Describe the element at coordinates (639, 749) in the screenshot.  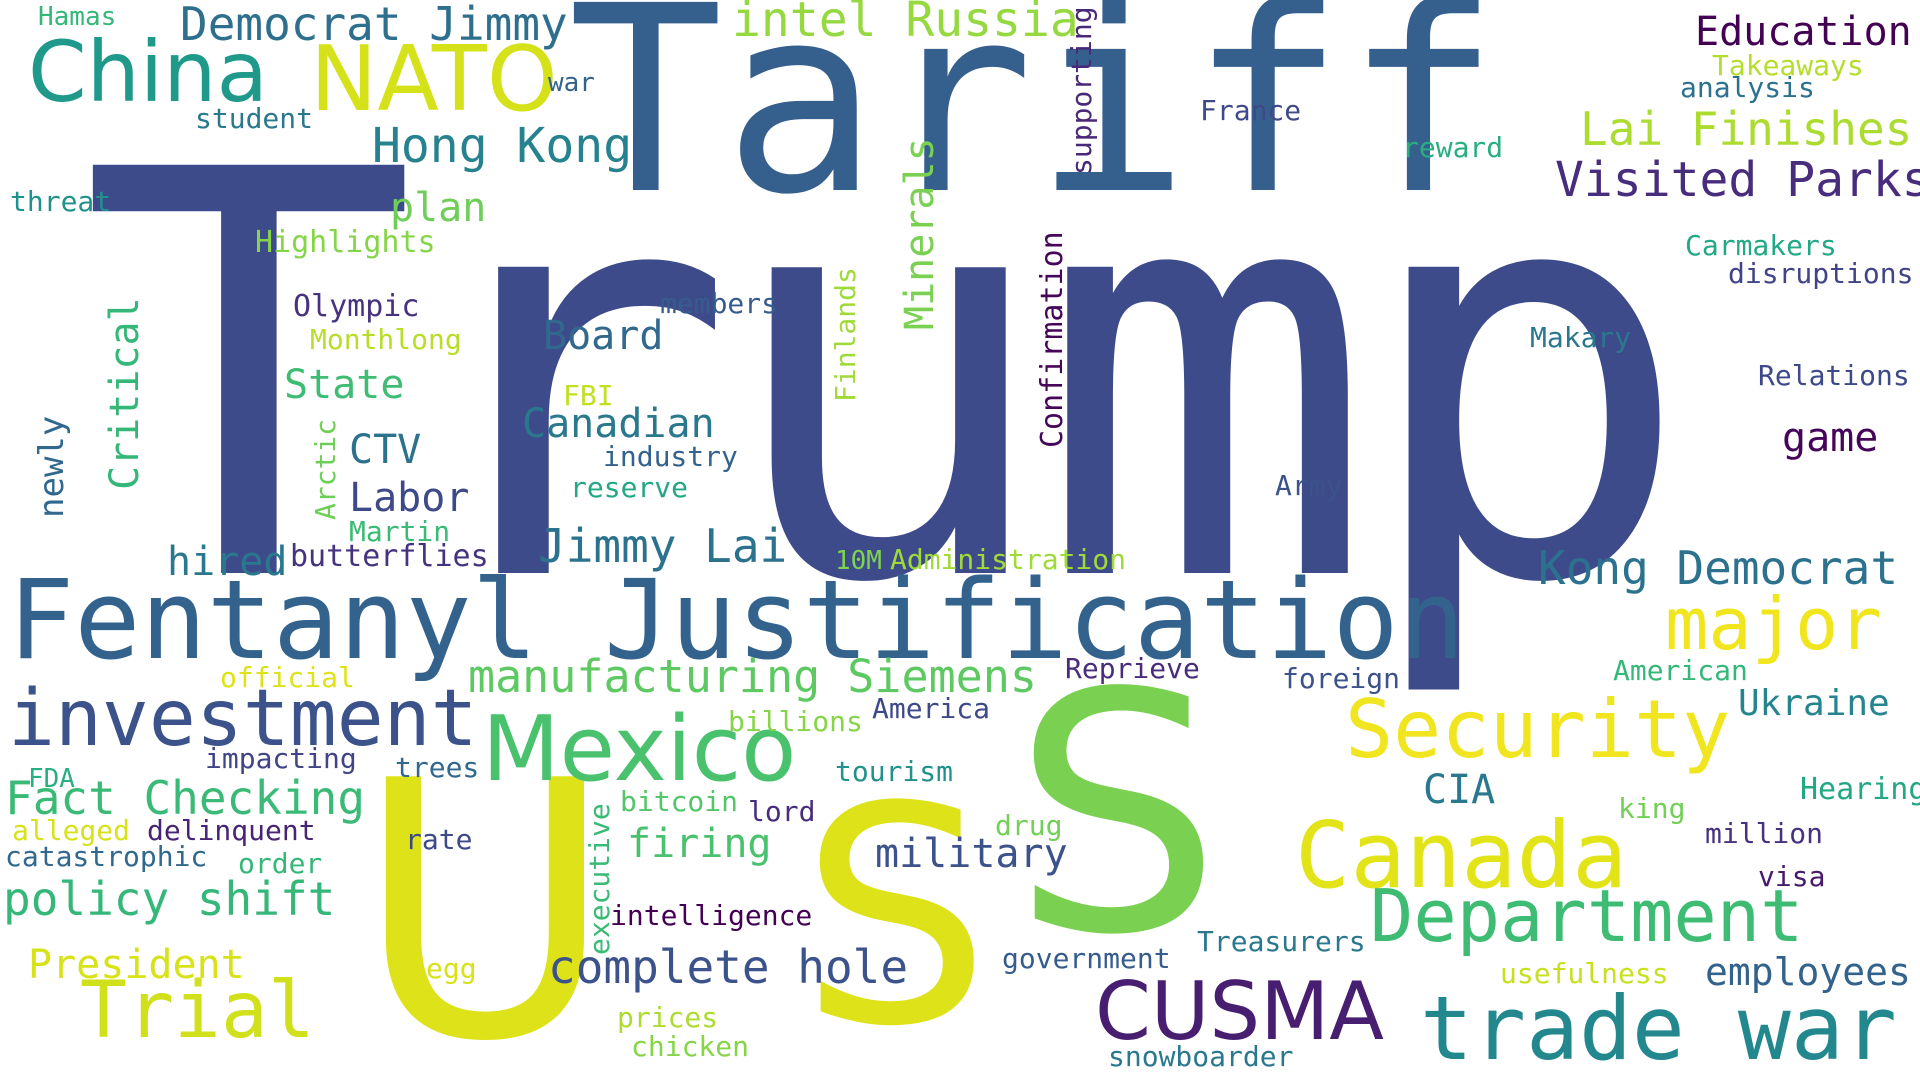
I see `word-mexico: Mexico` at that location.